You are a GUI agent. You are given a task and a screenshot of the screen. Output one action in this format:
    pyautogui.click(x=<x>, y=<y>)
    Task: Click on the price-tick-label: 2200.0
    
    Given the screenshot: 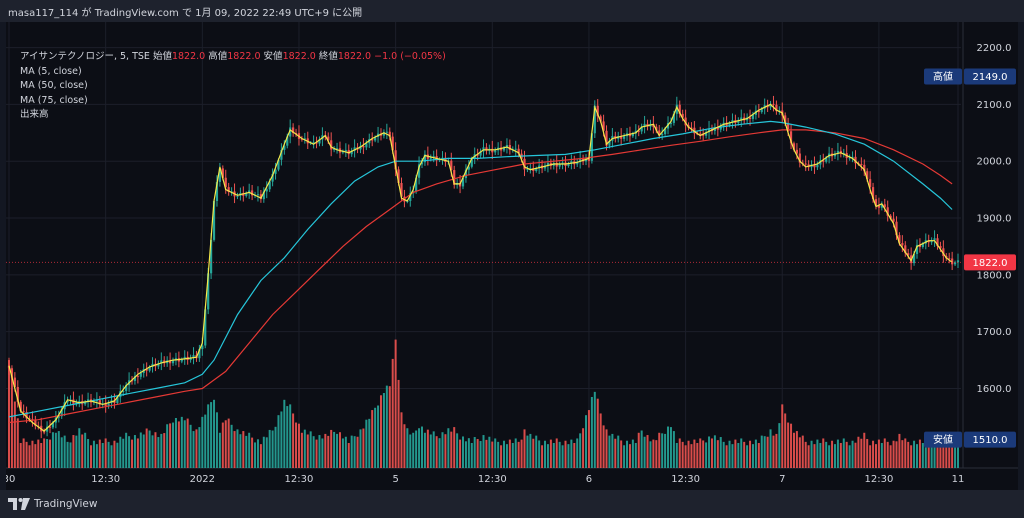 What is the action you would take?
    pyautogui.click(x=994, y=48)
    